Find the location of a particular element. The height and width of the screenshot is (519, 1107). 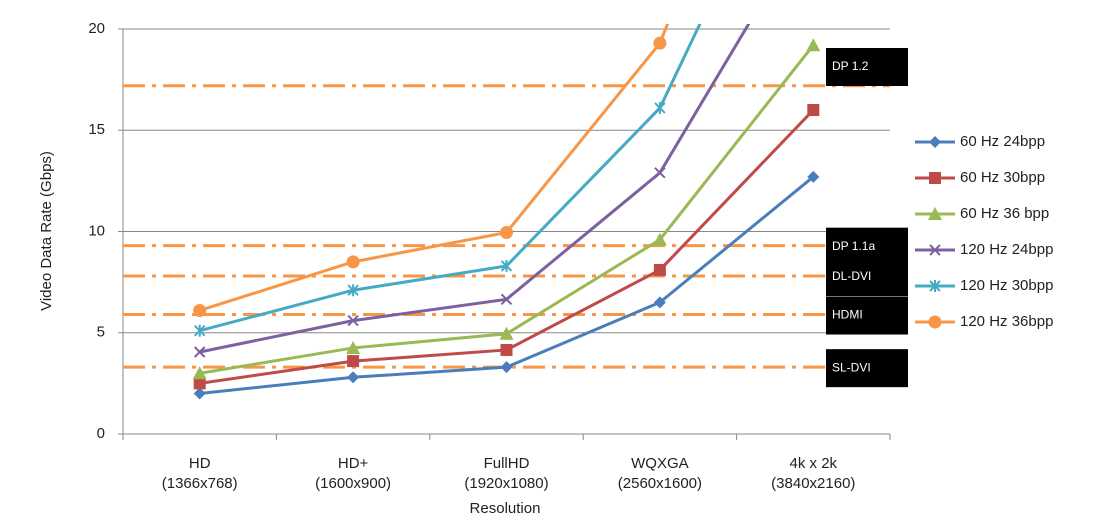

legend-label: 120 Hz 24bpp is located at coordinates (1006, 249).